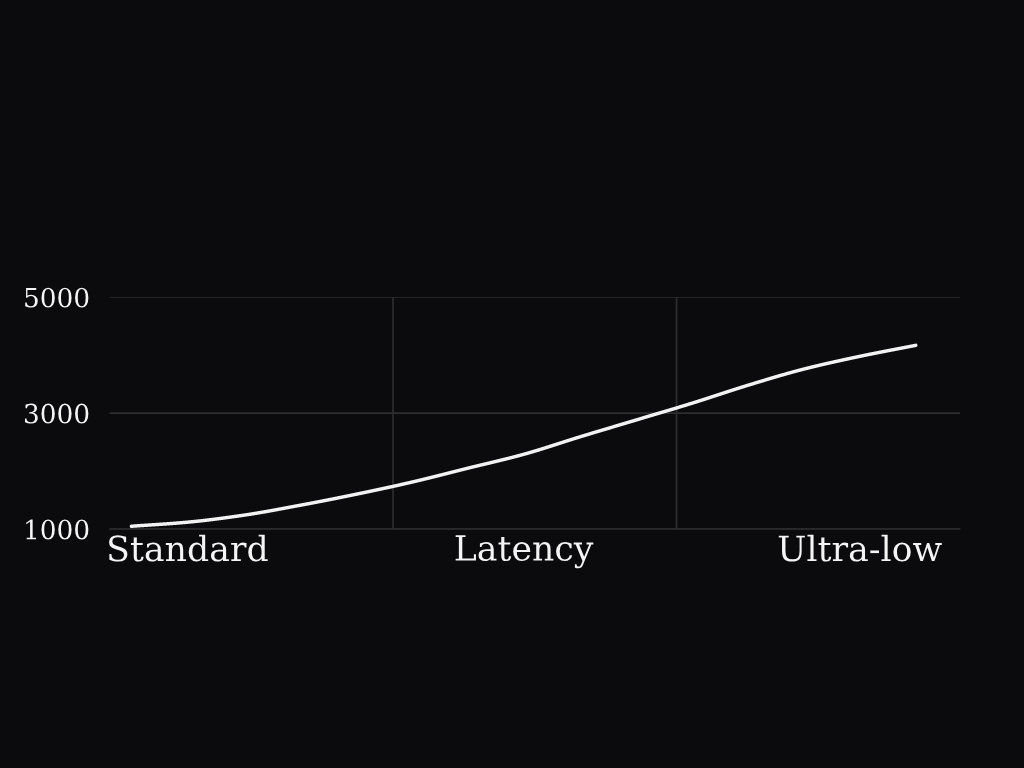 The width and height of the screenshot is (1024, 768). What do you see at coordinates (860, 548) in the screenshot?
I see `x-tick-label: Ultra-low` at bounding box center [860, 548].